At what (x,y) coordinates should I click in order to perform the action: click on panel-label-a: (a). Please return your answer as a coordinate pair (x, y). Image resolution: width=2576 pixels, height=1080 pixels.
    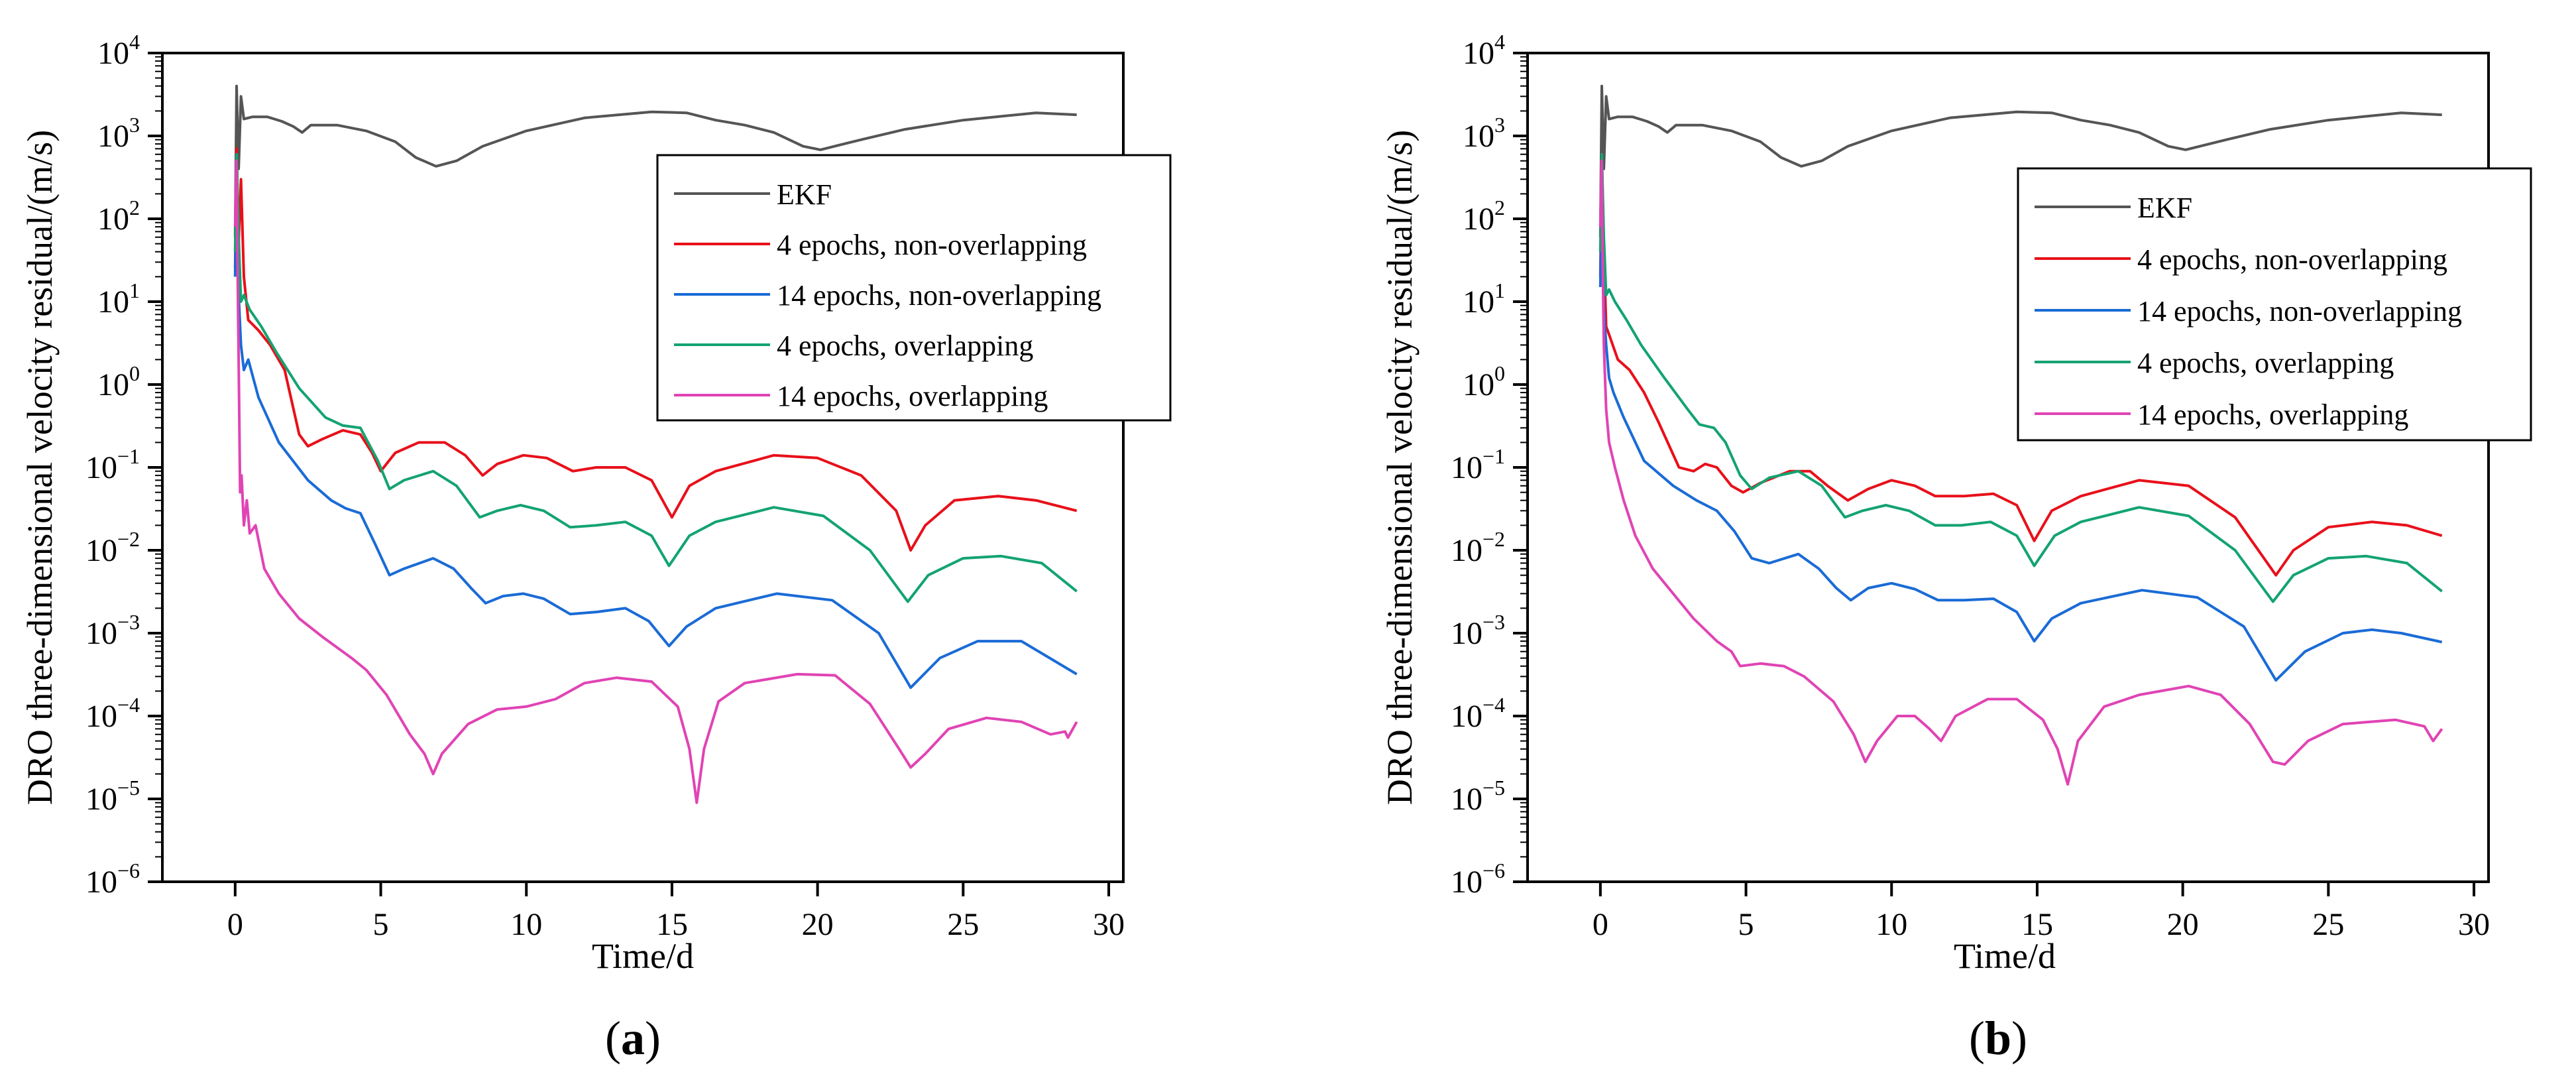
    Looking at the image, I should click on (633, 1038).